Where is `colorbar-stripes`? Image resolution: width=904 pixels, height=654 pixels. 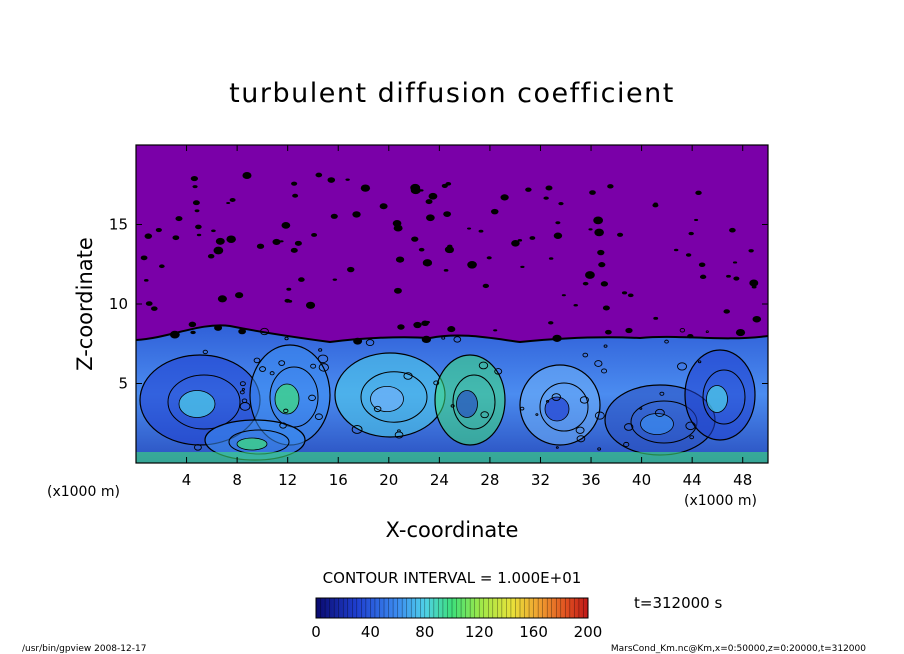
colorbar-stripes is located at coordinates (452, 608).